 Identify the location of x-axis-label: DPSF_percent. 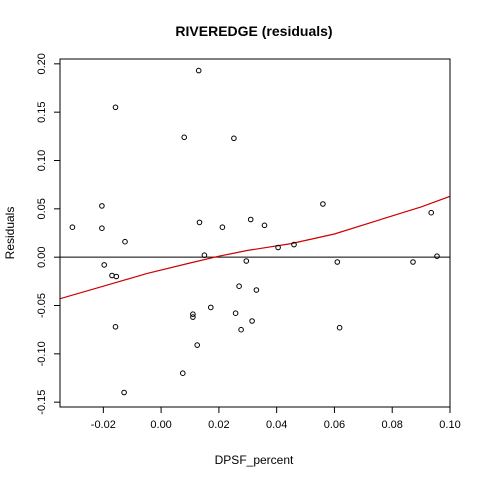
(254, 460).